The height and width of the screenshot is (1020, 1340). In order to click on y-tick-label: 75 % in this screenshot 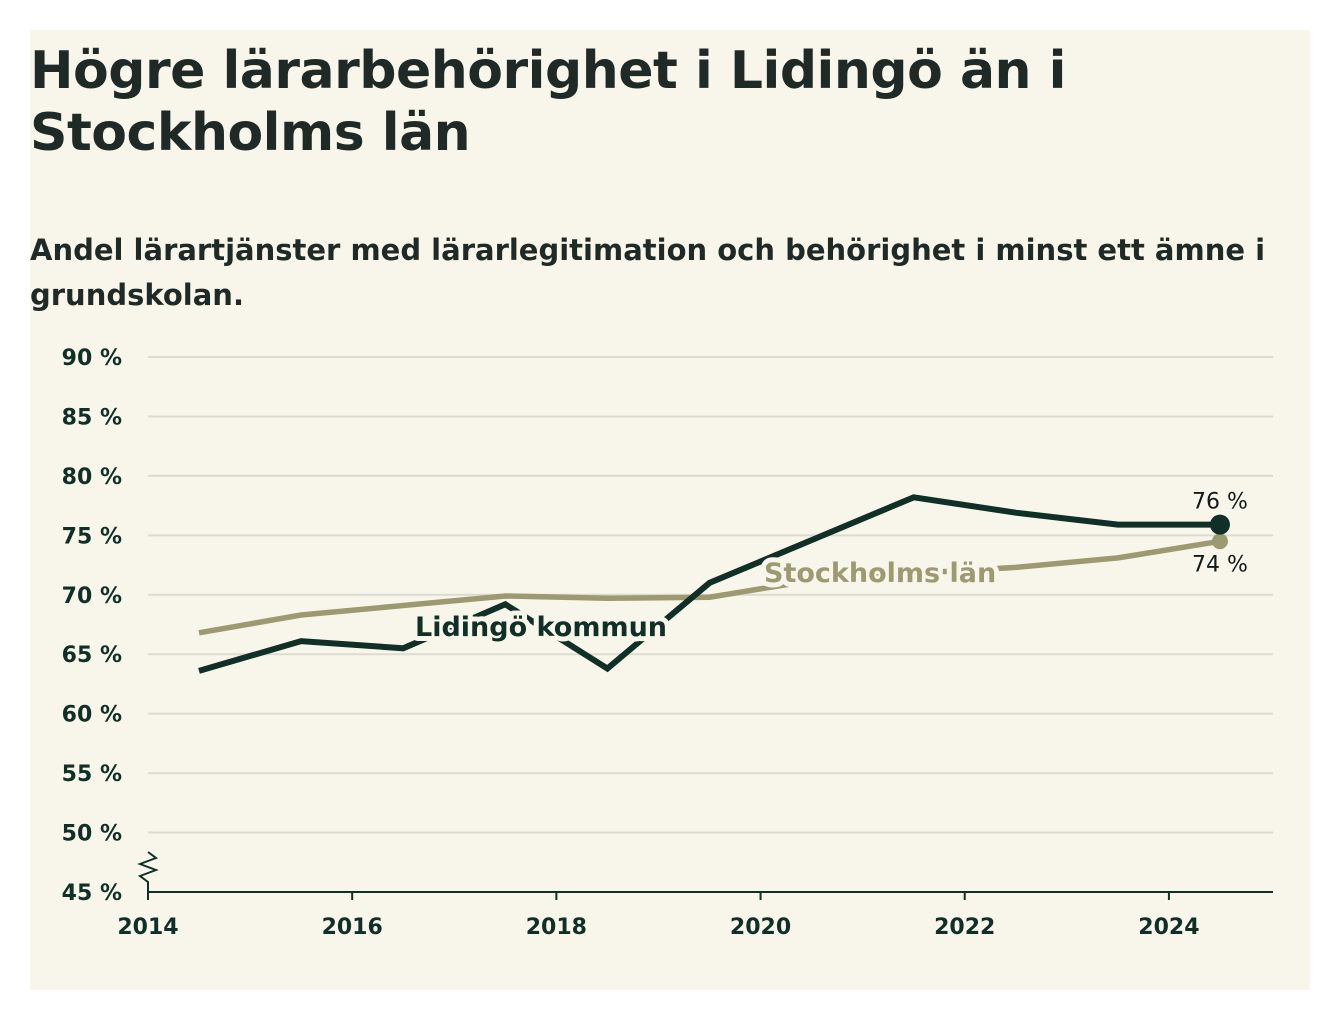, I will do `click(92, 536)`.